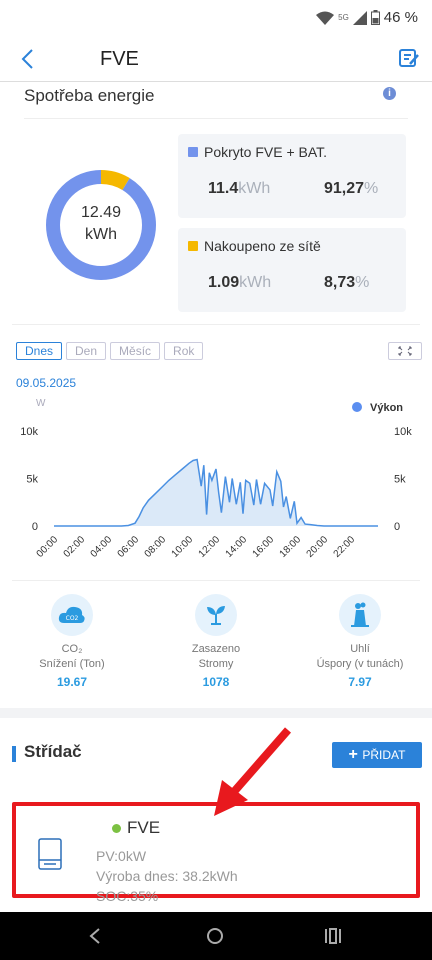 This screenshot has height=960, width=432. I want to click on trees-label: Zasazeno, so click(216, 649).